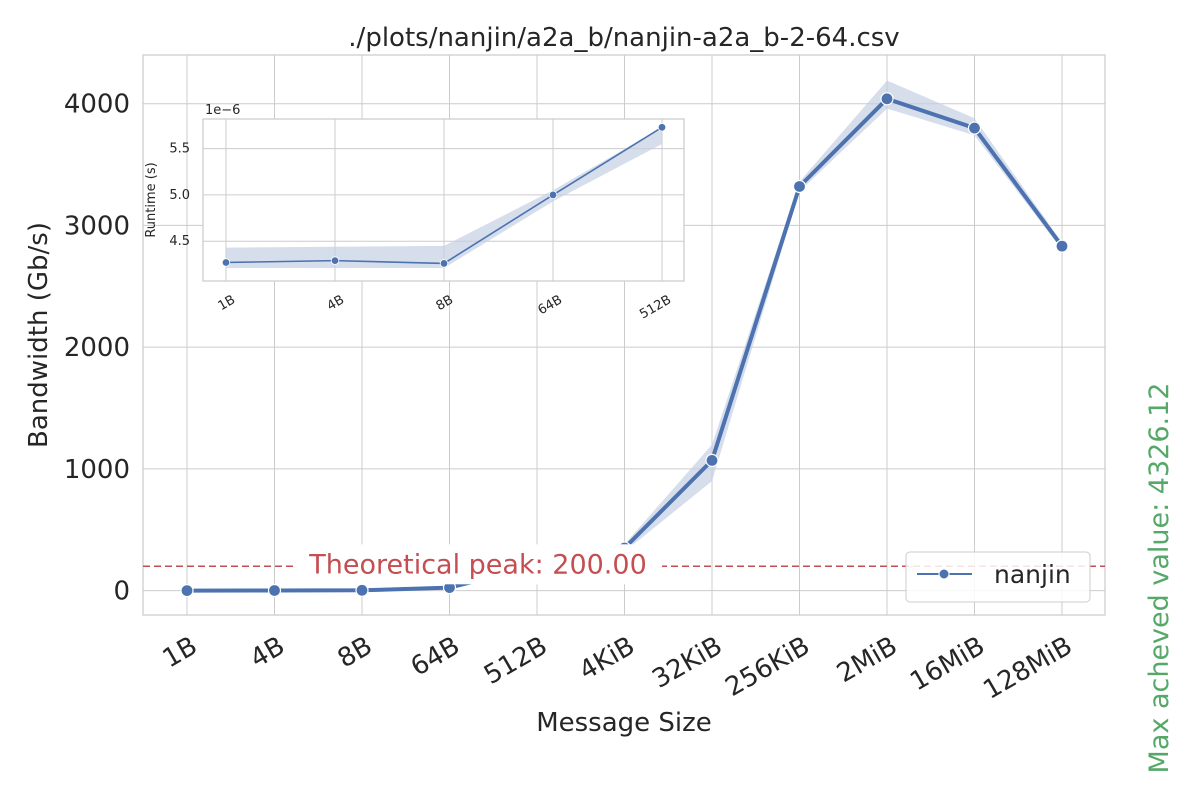 This screenshot has width=1200, height=800. I want to click on inset-x-tick-label: 512B, so click(655, 307).